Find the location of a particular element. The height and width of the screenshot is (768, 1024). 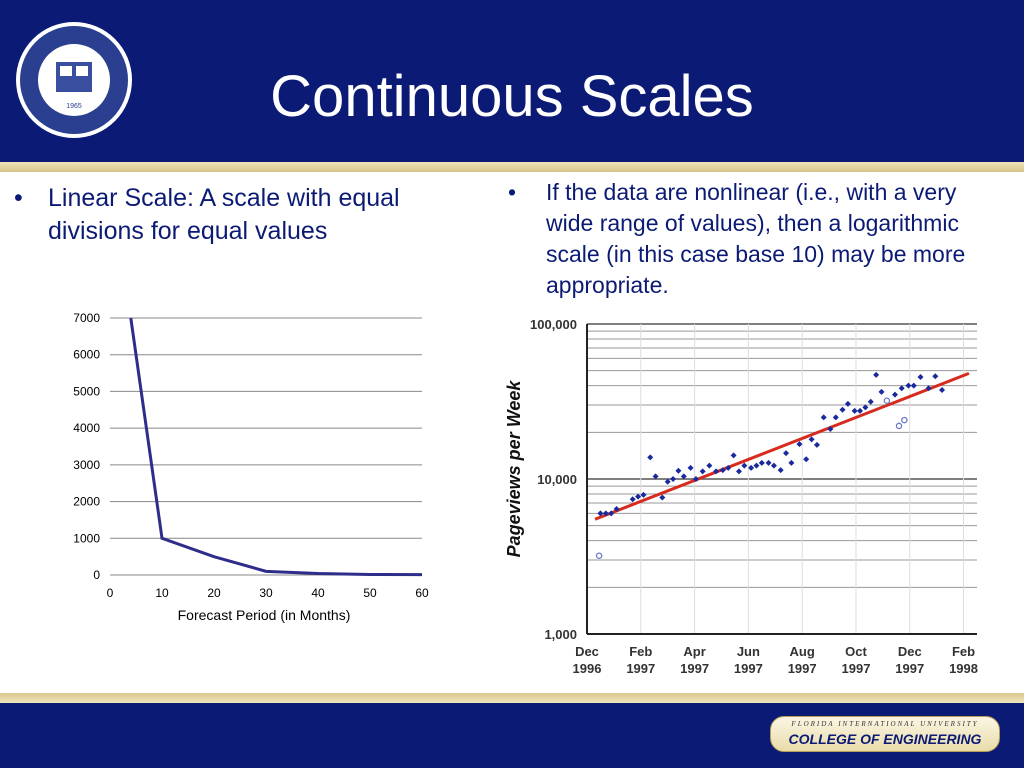

y-tick-label: 5000 is located at coordinates (86, 391).